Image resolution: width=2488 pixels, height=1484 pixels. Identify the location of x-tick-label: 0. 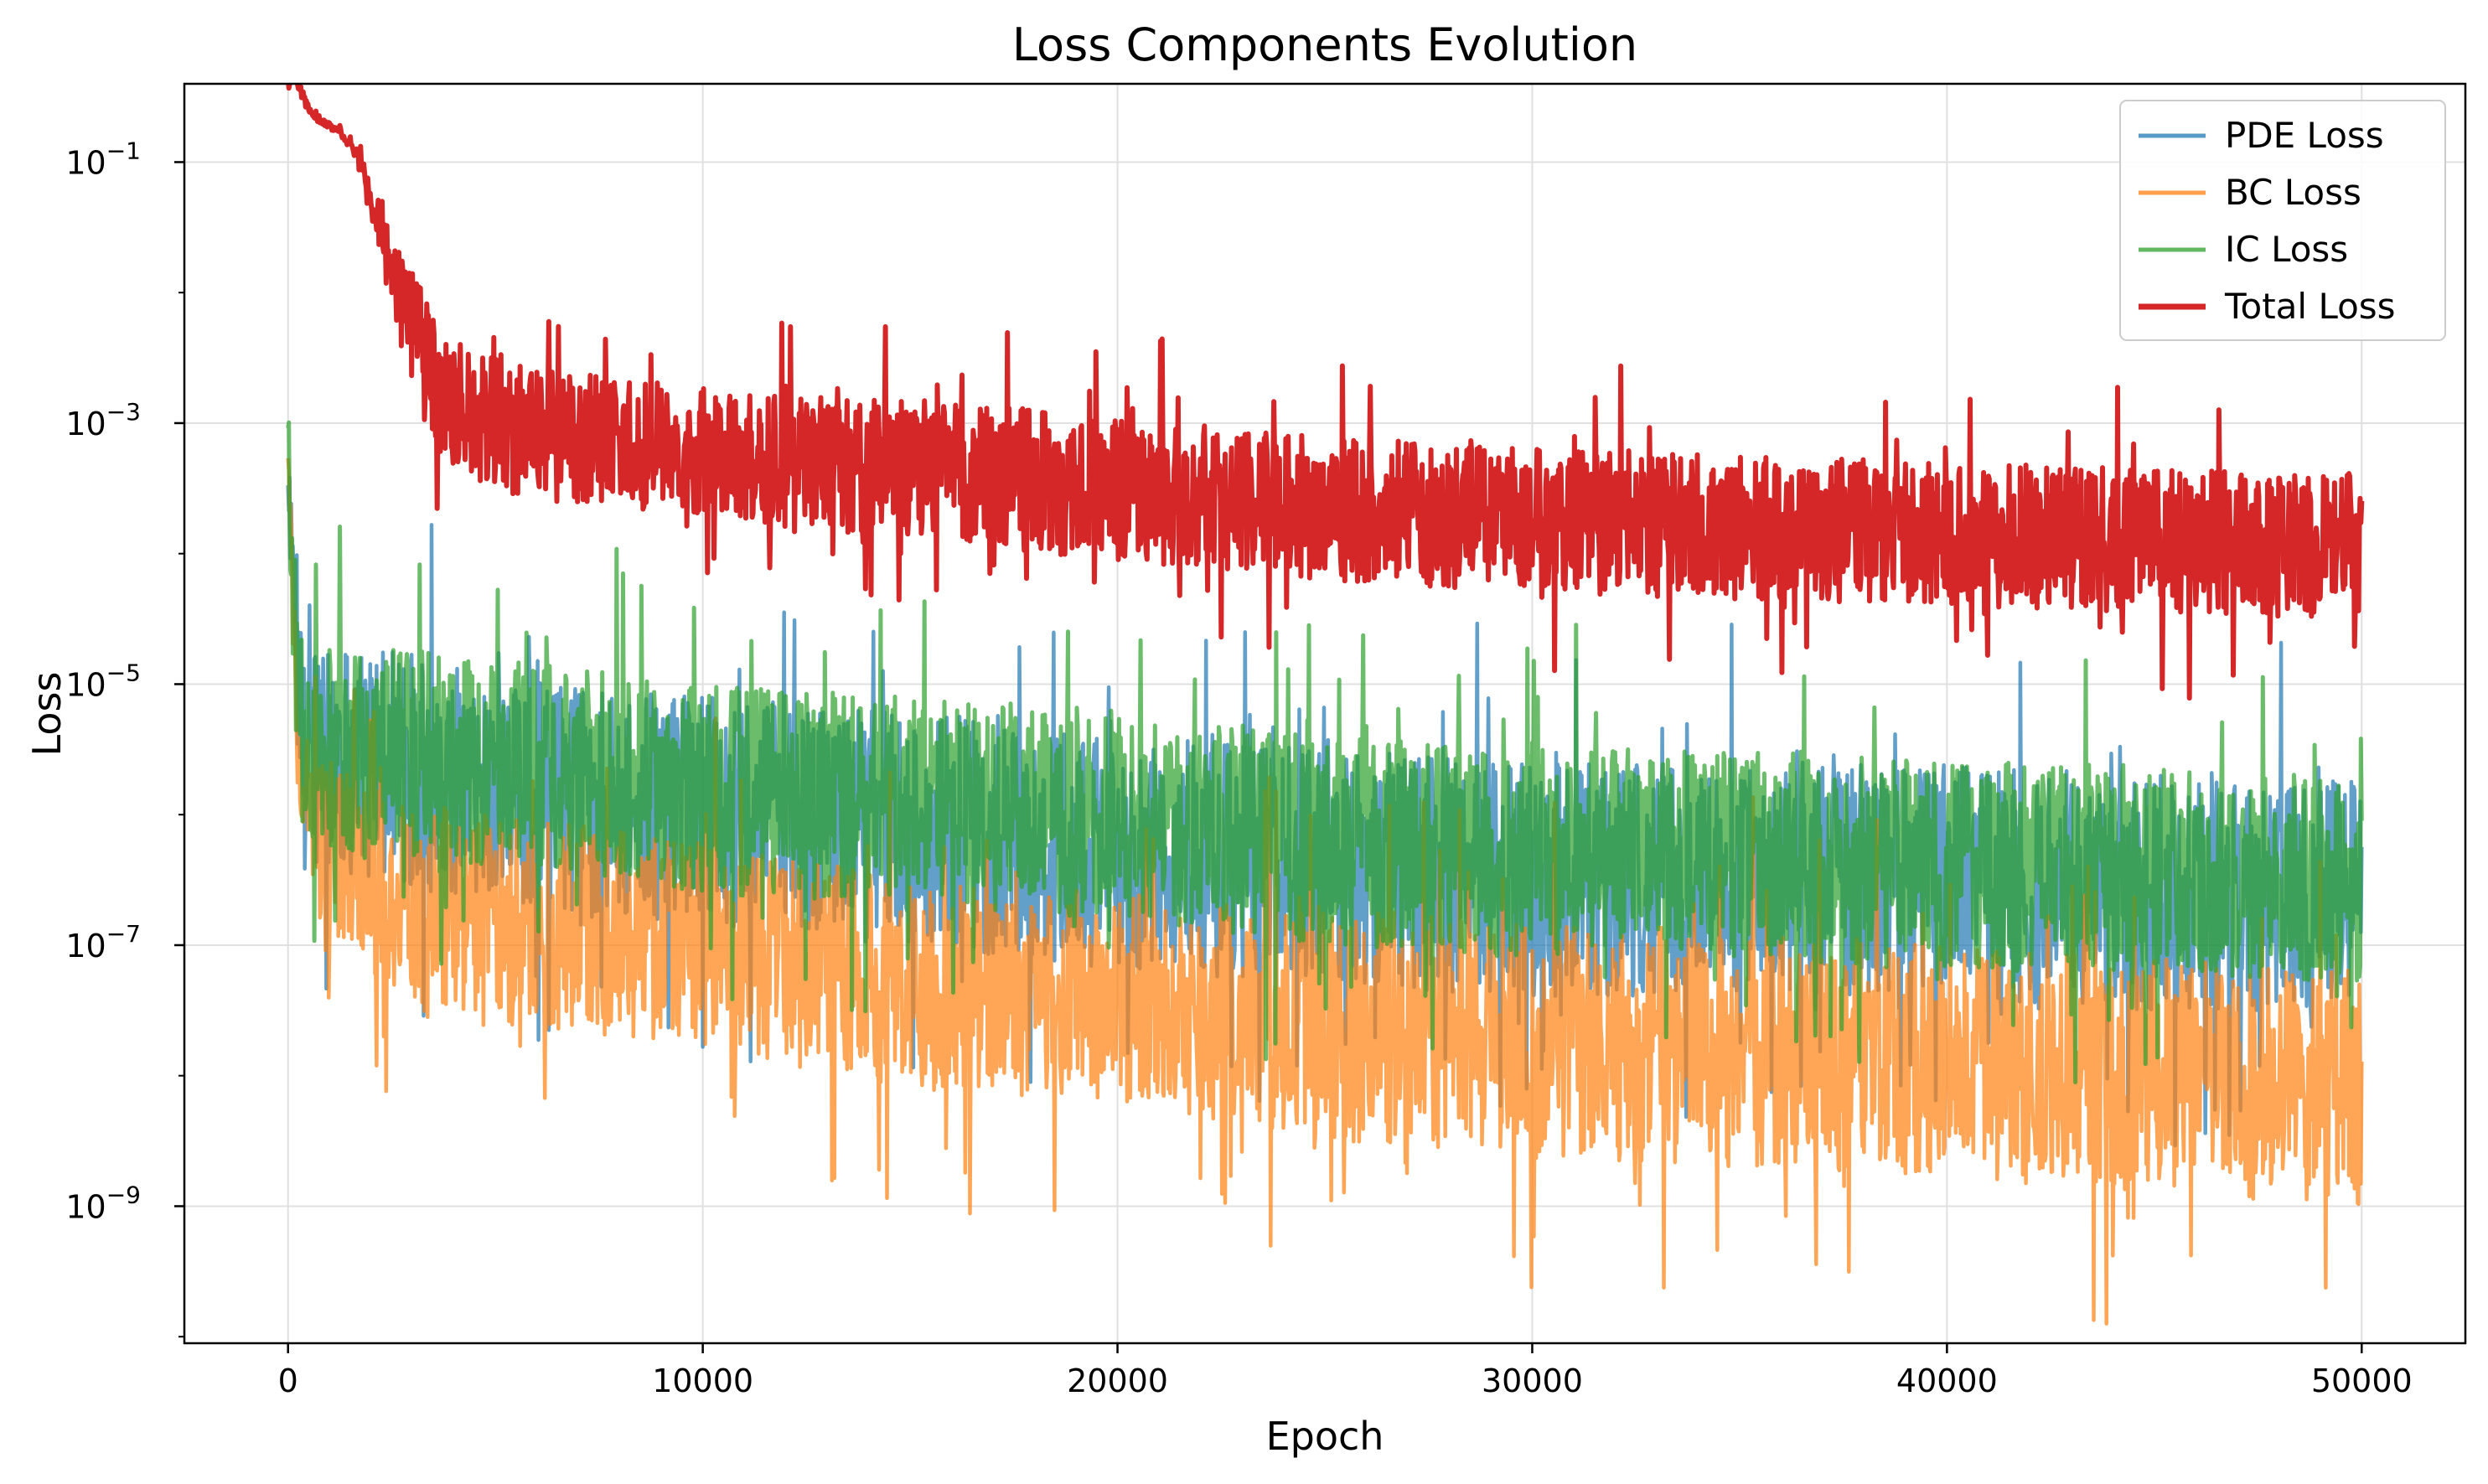
(288, 1380).